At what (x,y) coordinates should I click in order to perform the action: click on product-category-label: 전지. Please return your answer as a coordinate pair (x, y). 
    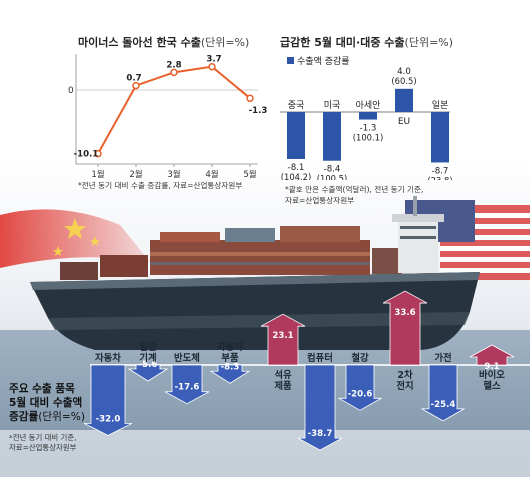
    Looking at the image, I should click on (404, 386).